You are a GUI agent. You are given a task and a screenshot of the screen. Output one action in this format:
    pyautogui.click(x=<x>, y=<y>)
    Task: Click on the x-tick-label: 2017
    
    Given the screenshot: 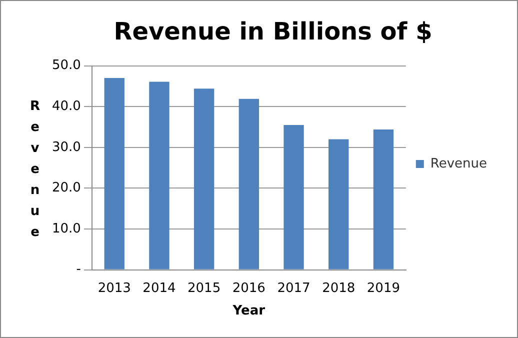 What is the action you would take?
    pyautogui.click(x=293, y=288)
    